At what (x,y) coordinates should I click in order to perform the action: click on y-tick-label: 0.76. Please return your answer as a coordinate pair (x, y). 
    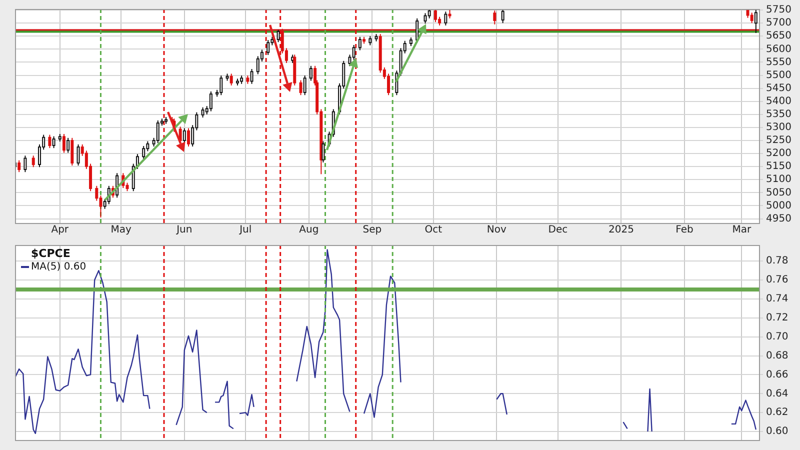
    Looking at the image, I should click on (777, 280).